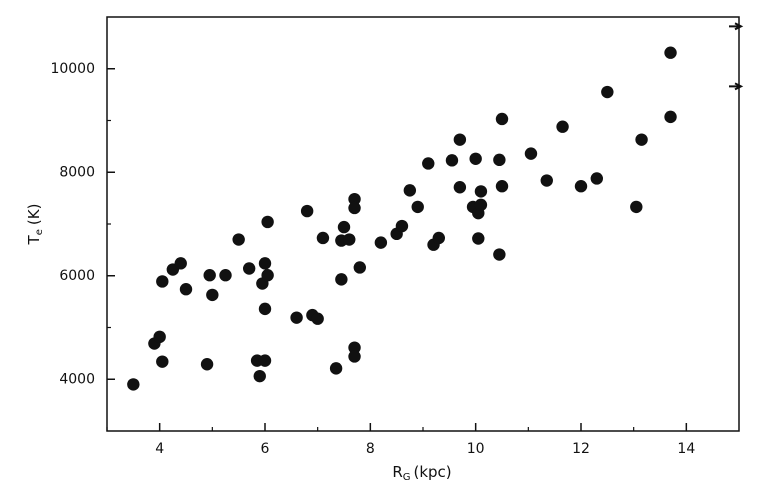 This screenshot has height=503, width=768. I want to click on x-tick-label: 6, so click(265, 449).